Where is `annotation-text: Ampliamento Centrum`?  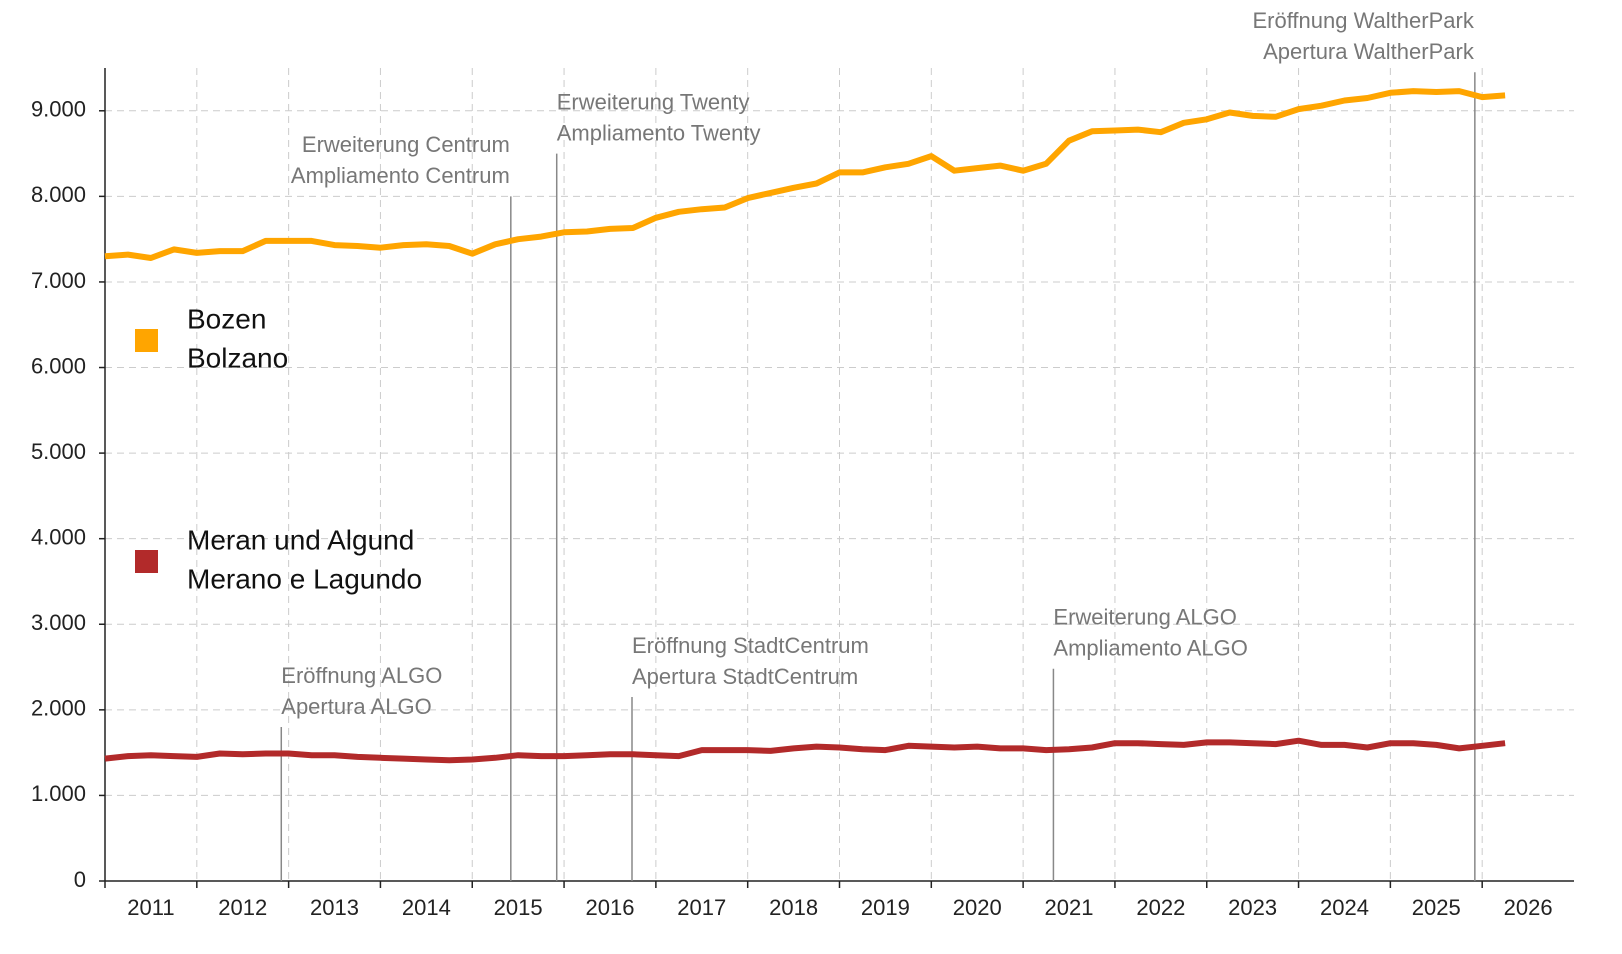
annotation-text: Ampliamento Centrum is located at coordinates (400, 175).